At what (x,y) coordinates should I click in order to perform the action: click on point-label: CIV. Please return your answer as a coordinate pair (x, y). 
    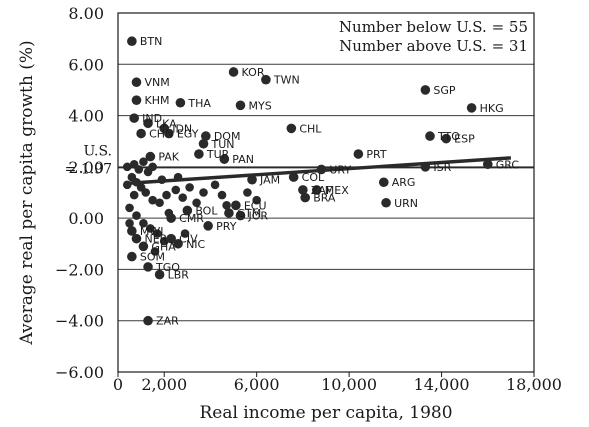
    Looking at the image, I should click on (188, 239).